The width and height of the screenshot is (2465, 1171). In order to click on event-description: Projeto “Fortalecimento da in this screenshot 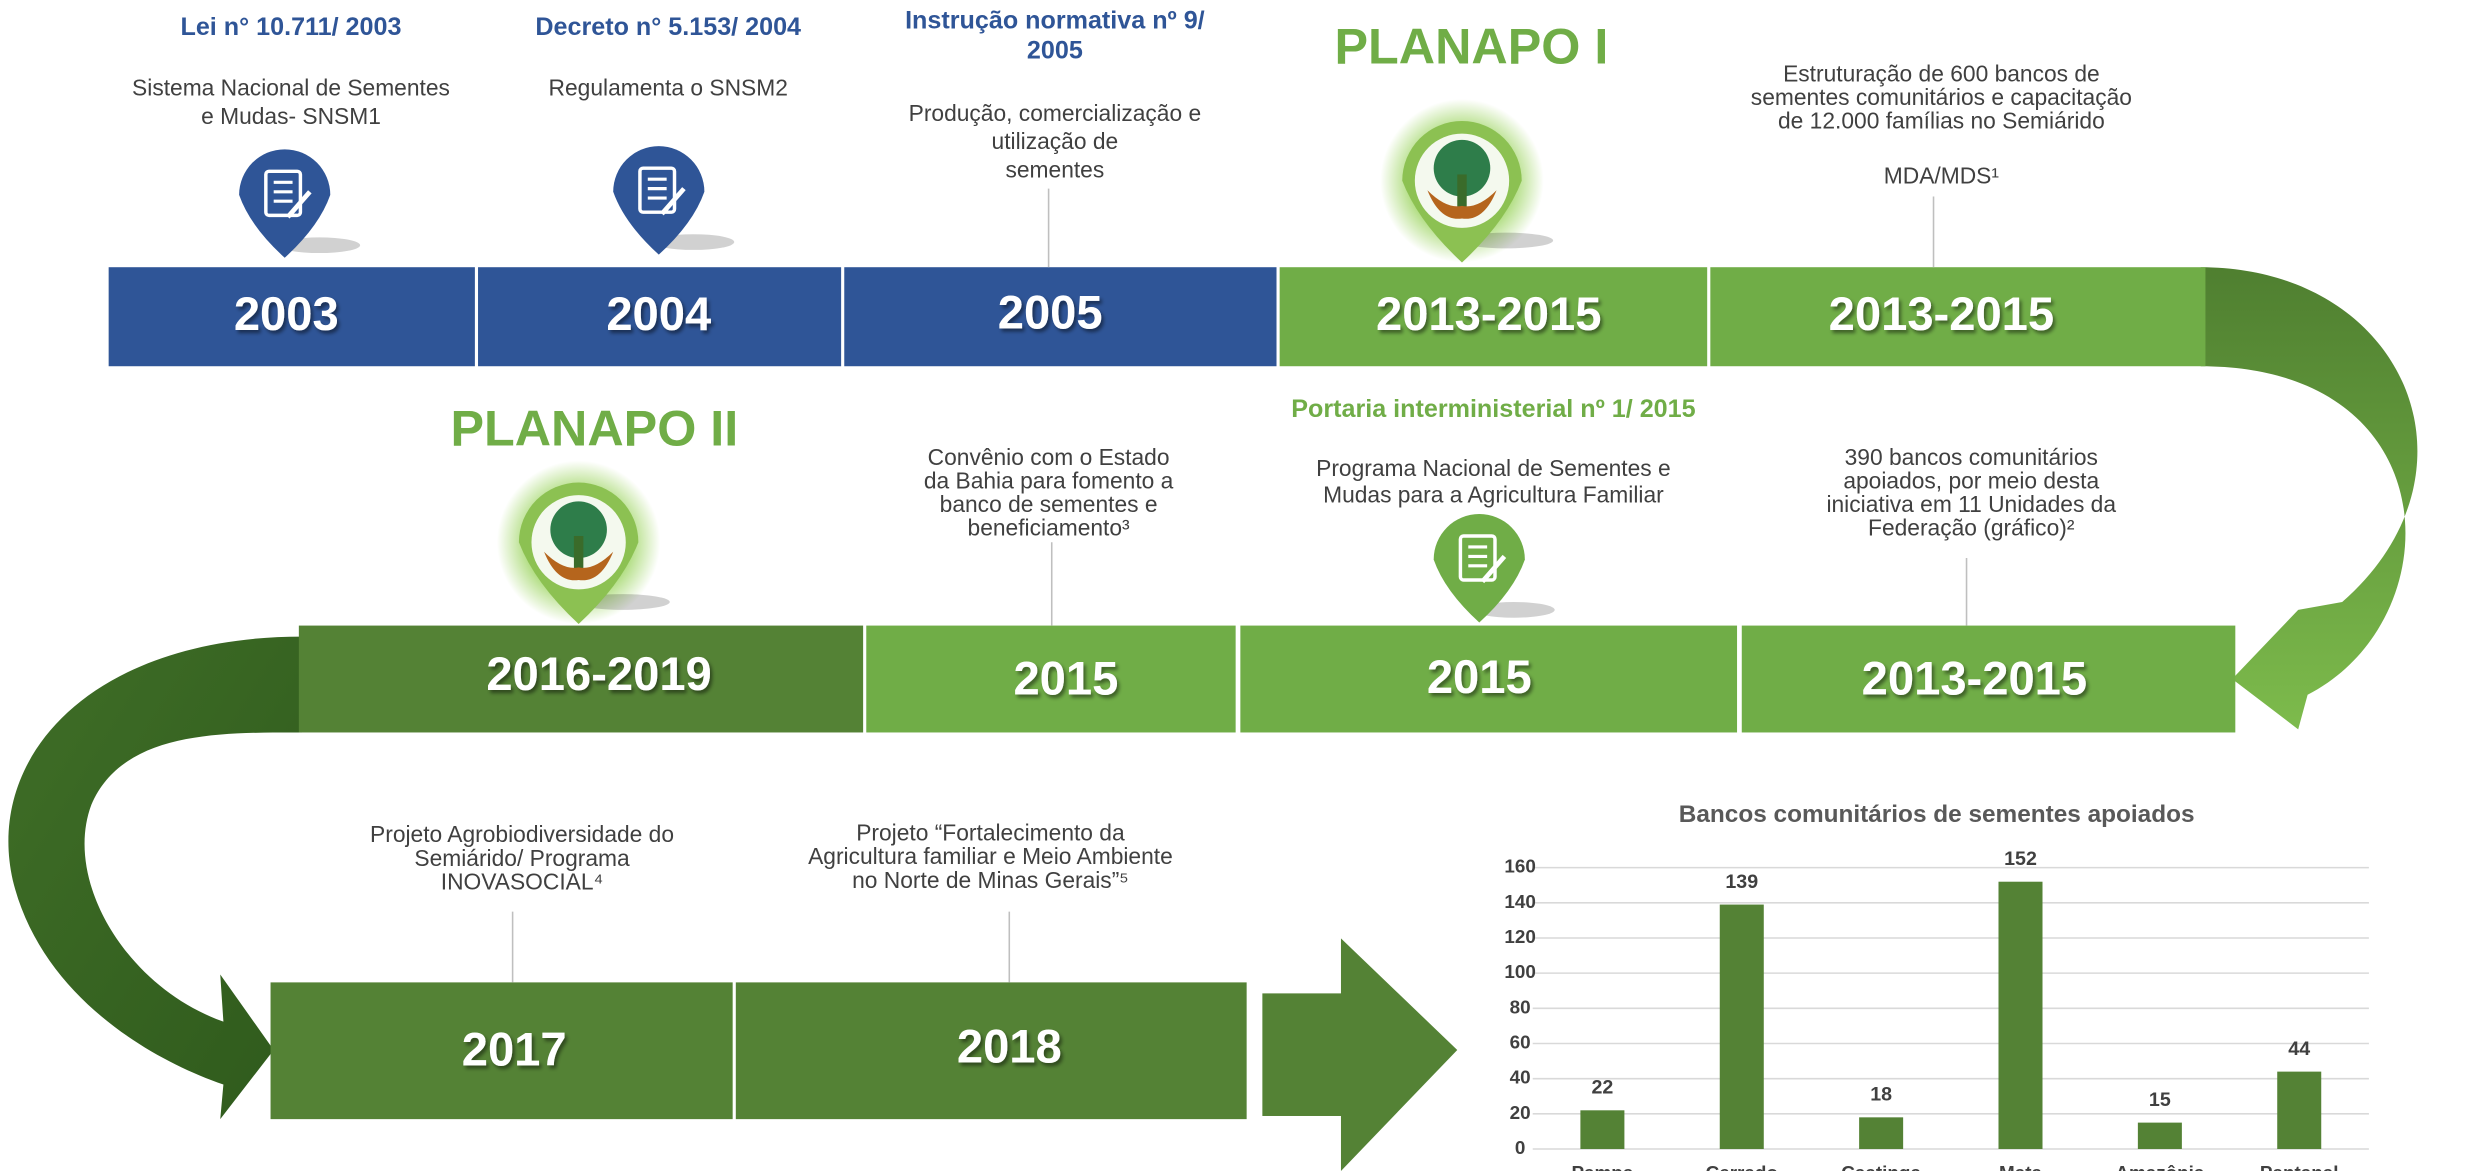, I will do `click(990, 833)`.